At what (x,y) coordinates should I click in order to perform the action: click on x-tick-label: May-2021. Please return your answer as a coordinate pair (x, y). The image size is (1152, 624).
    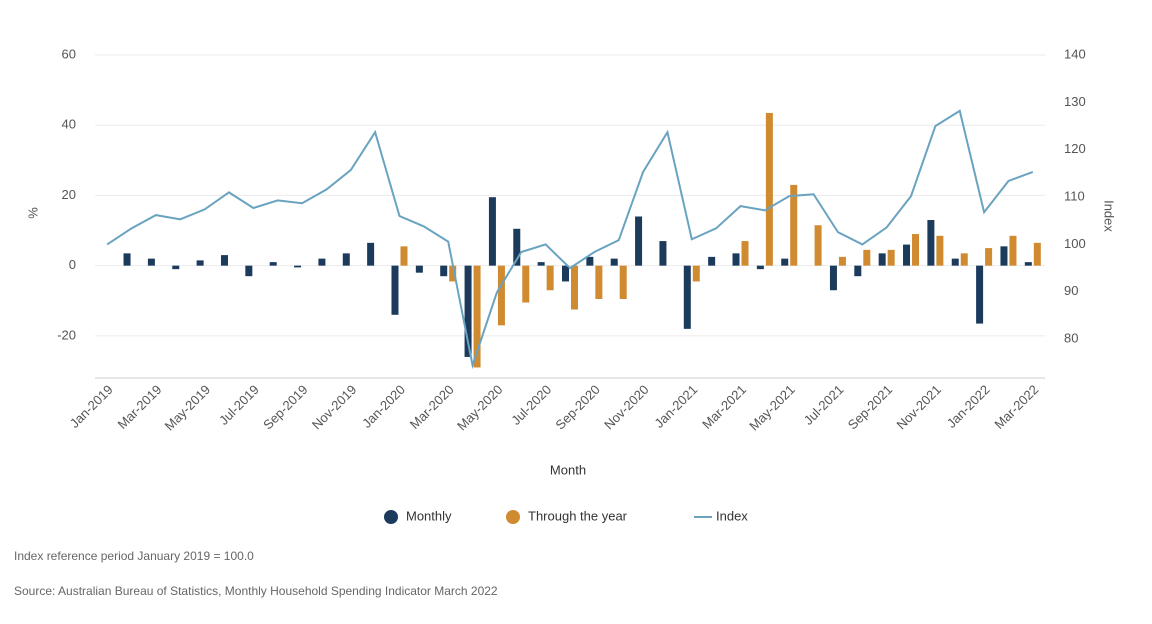
    Looking at the image, I should click on (771, 407).